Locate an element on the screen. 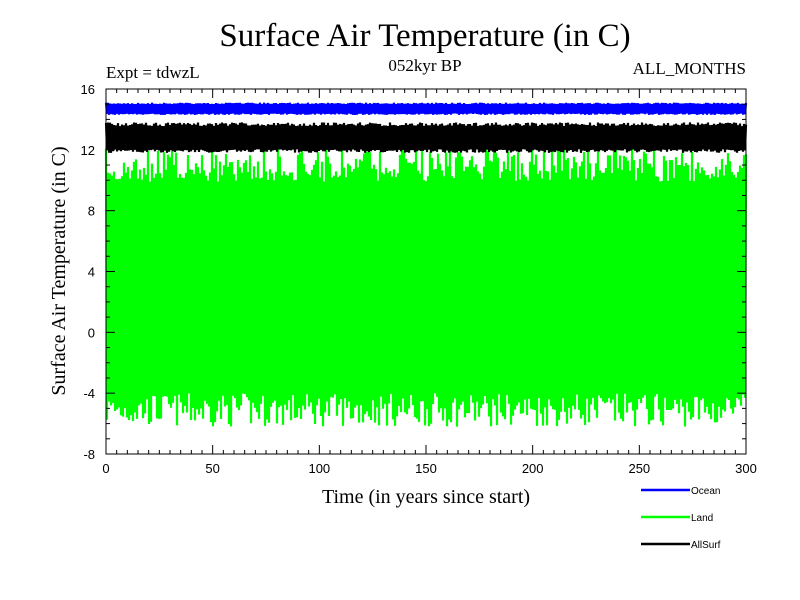  legend-label-land: Land is located at coordinates (702, 518).